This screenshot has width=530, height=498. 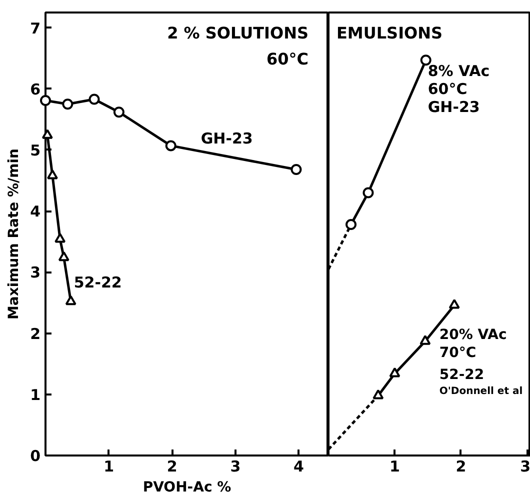 What do you see at coordinates (98, 283) in the screenshot?
I see `legend-label: 52-22` at bounding box center [98, 283].